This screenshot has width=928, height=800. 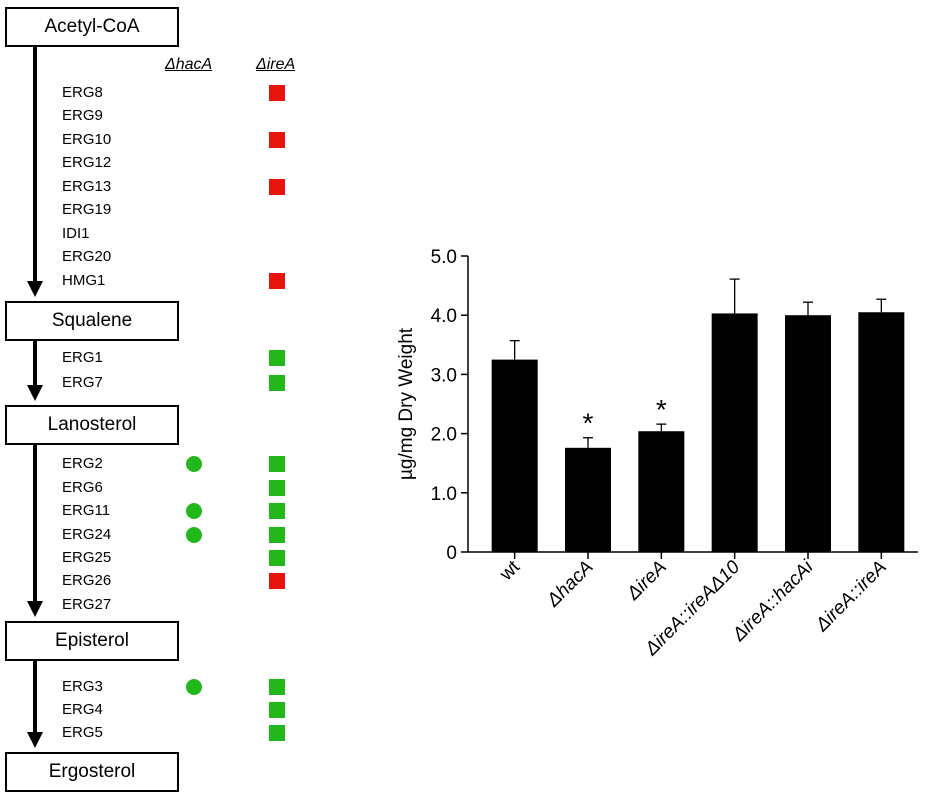 I want to click on gene-label: ERG10, so click(x=87, y=139).